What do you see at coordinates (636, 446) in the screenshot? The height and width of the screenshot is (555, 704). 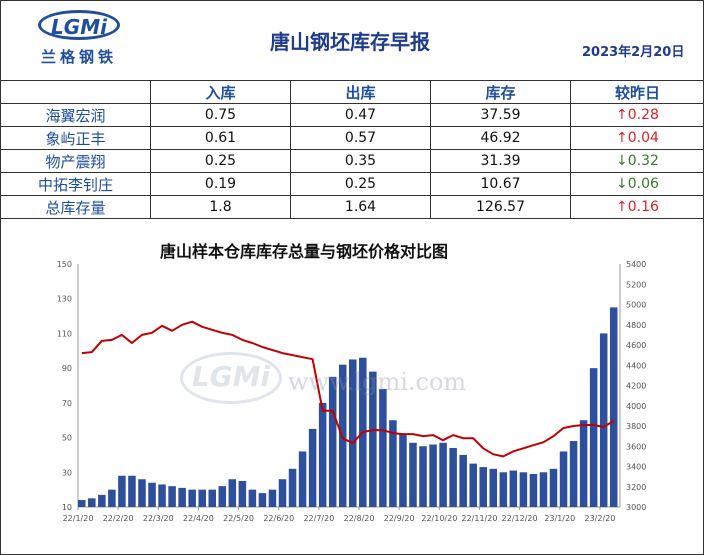 I see `right-tick-label: 3600` at bounding box center [636, 446].